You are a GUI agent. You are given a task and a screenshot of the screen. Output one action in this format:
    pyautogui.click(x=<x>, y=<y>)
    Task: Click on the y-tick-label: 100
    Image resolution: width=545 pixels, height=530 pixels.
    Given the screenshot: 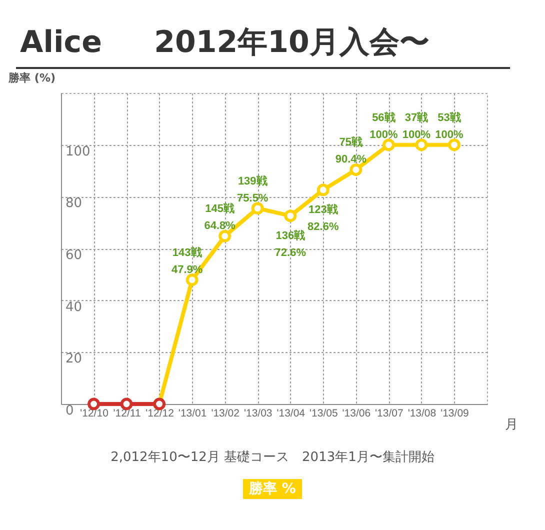 What is the action you would take?
    pyautogui.click(x=78, y=152)
    